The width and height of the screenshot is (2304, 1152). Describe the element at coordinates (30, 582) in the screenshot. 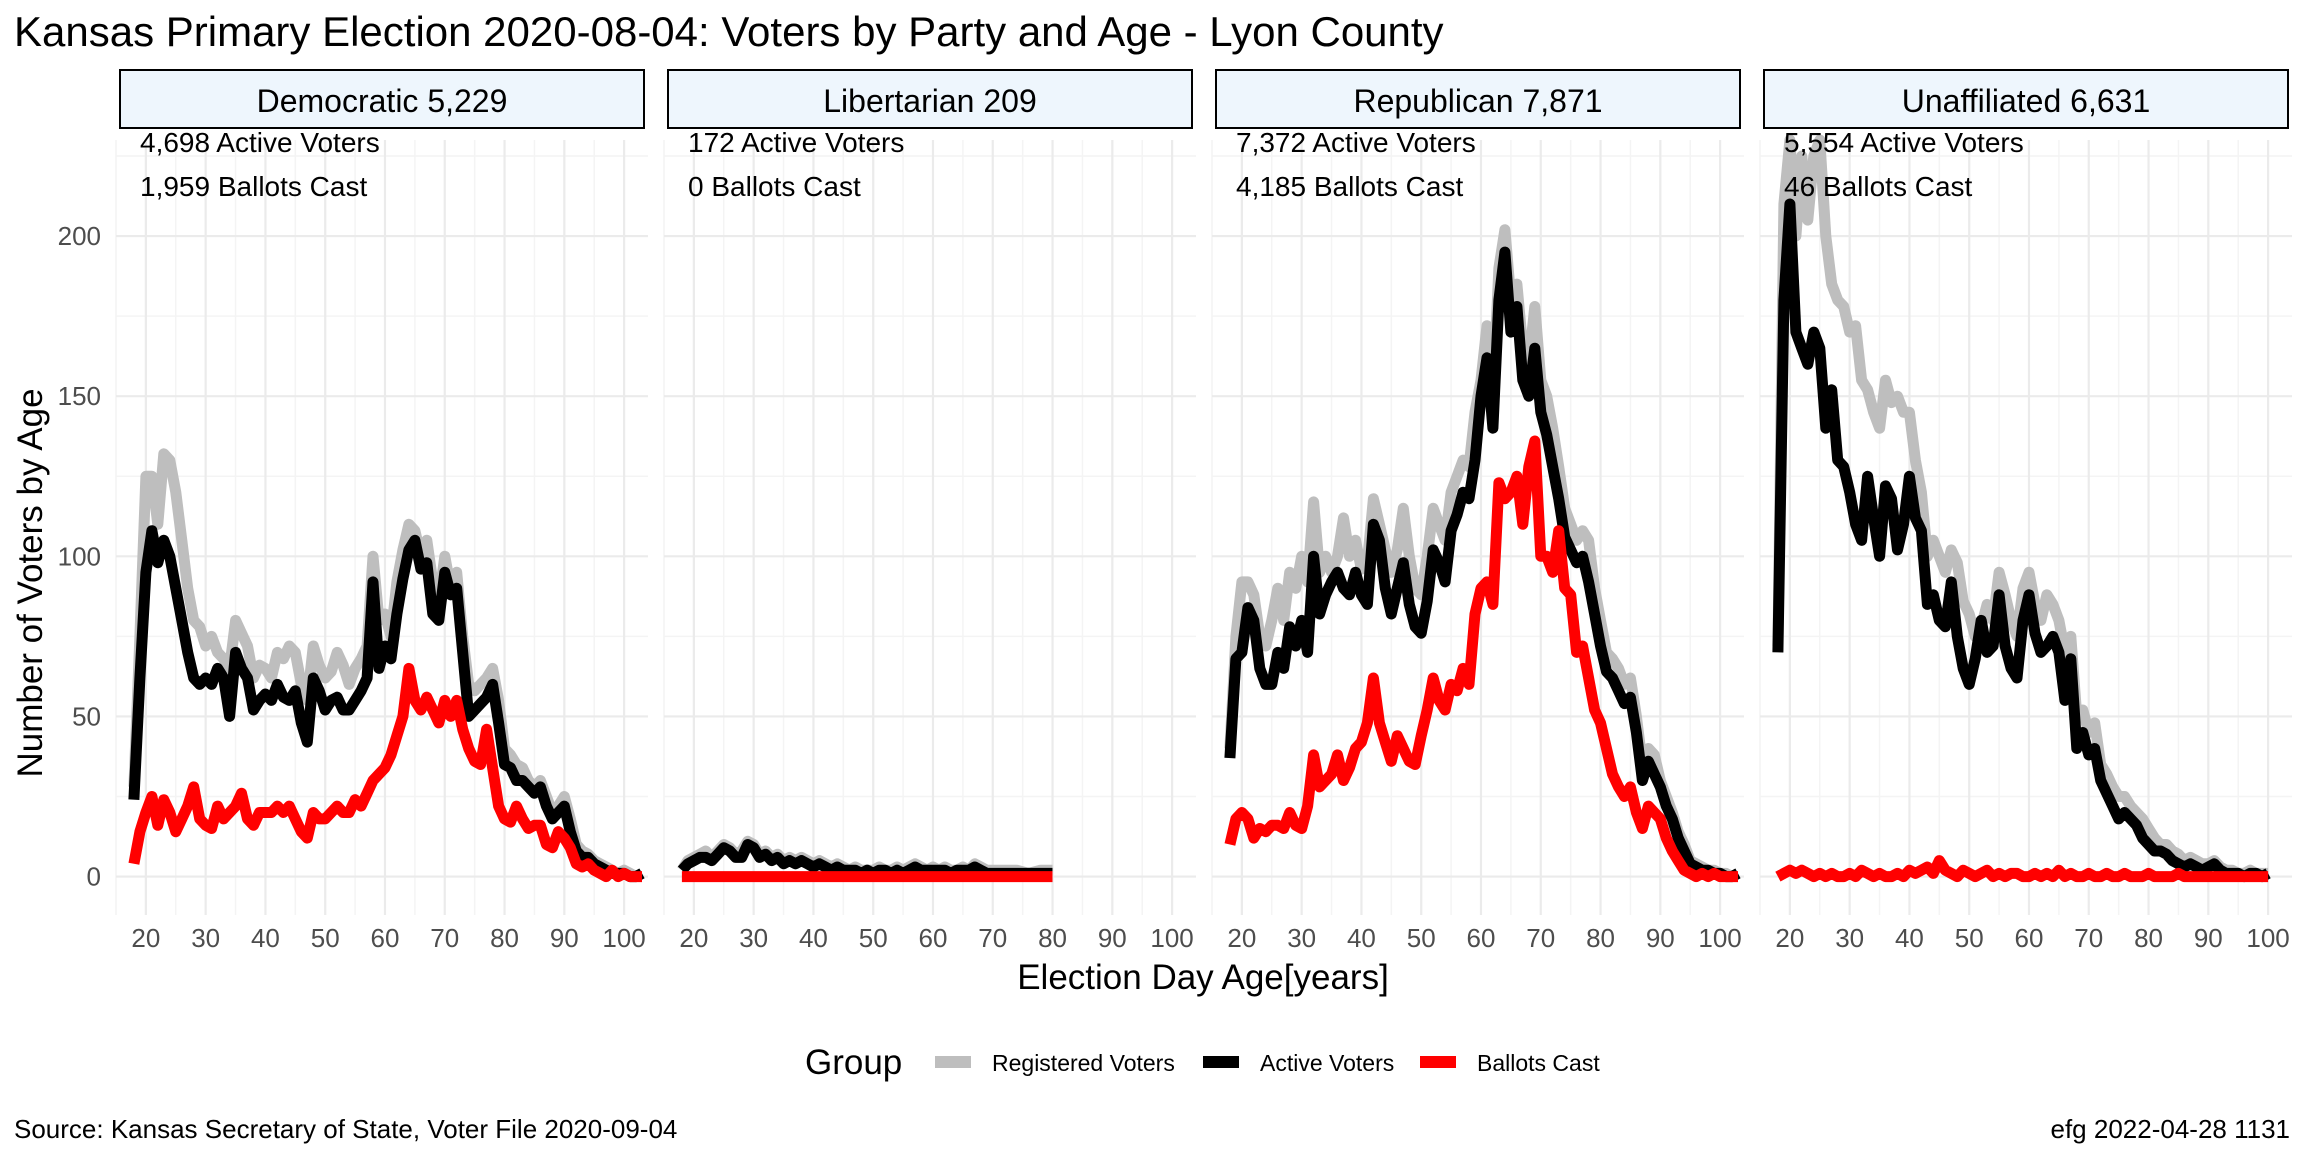

I see `y-axis-title: Number of Voters by Age` at that location.